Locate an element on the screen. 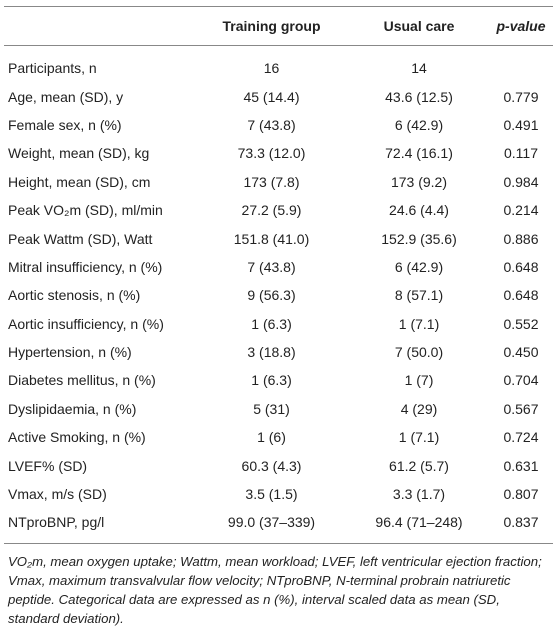 The width and height of the screenshot is (557, 628). table-cell: 0.837 is located at coordinates (521, 522).